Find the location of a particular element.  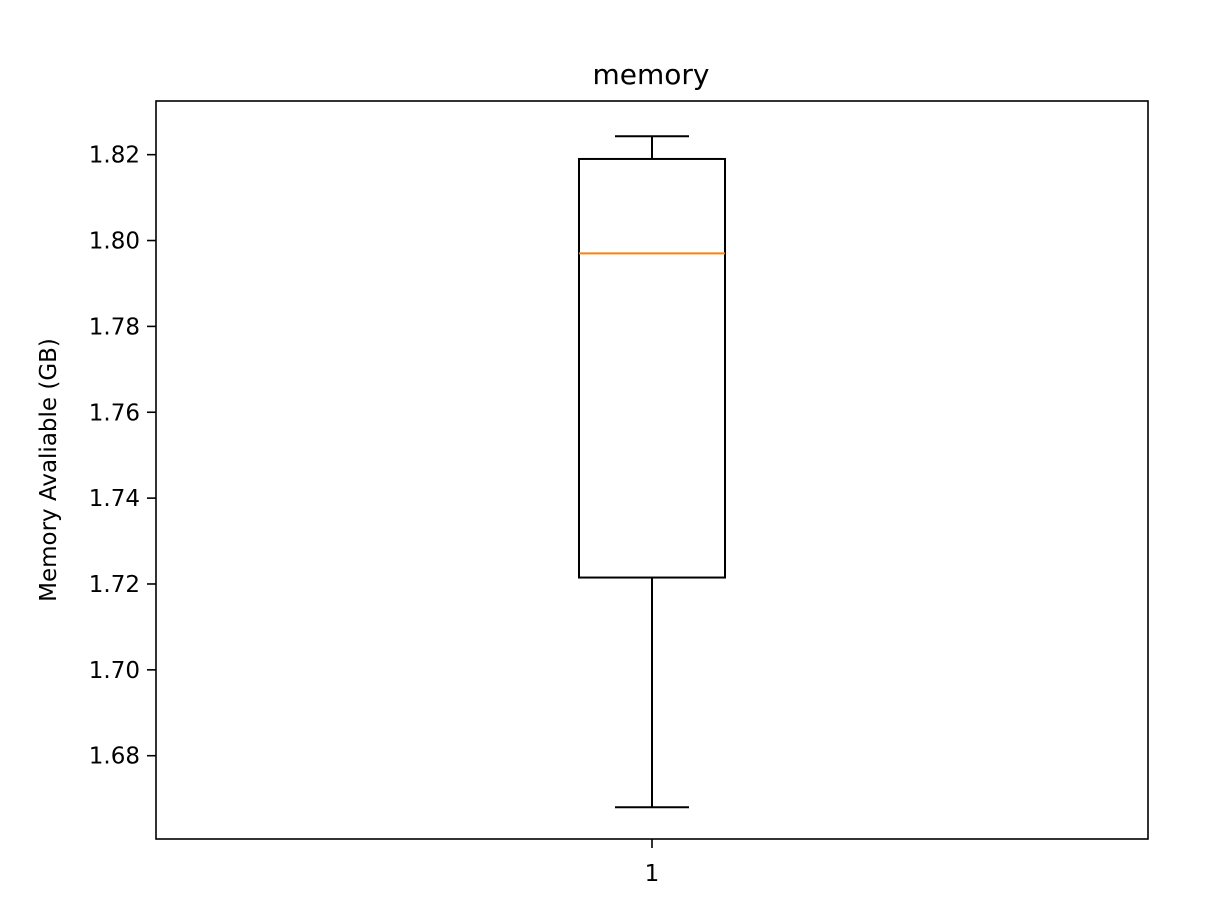

x-tick-label: 1 is located at coordinates (652, 874).